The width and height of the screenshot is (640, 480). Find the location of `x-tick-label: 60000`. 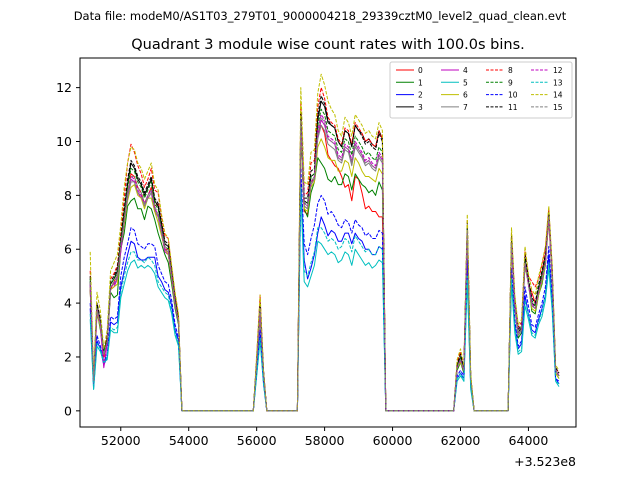

x-tick-label: 60000 is located at coordinates (393, 440).